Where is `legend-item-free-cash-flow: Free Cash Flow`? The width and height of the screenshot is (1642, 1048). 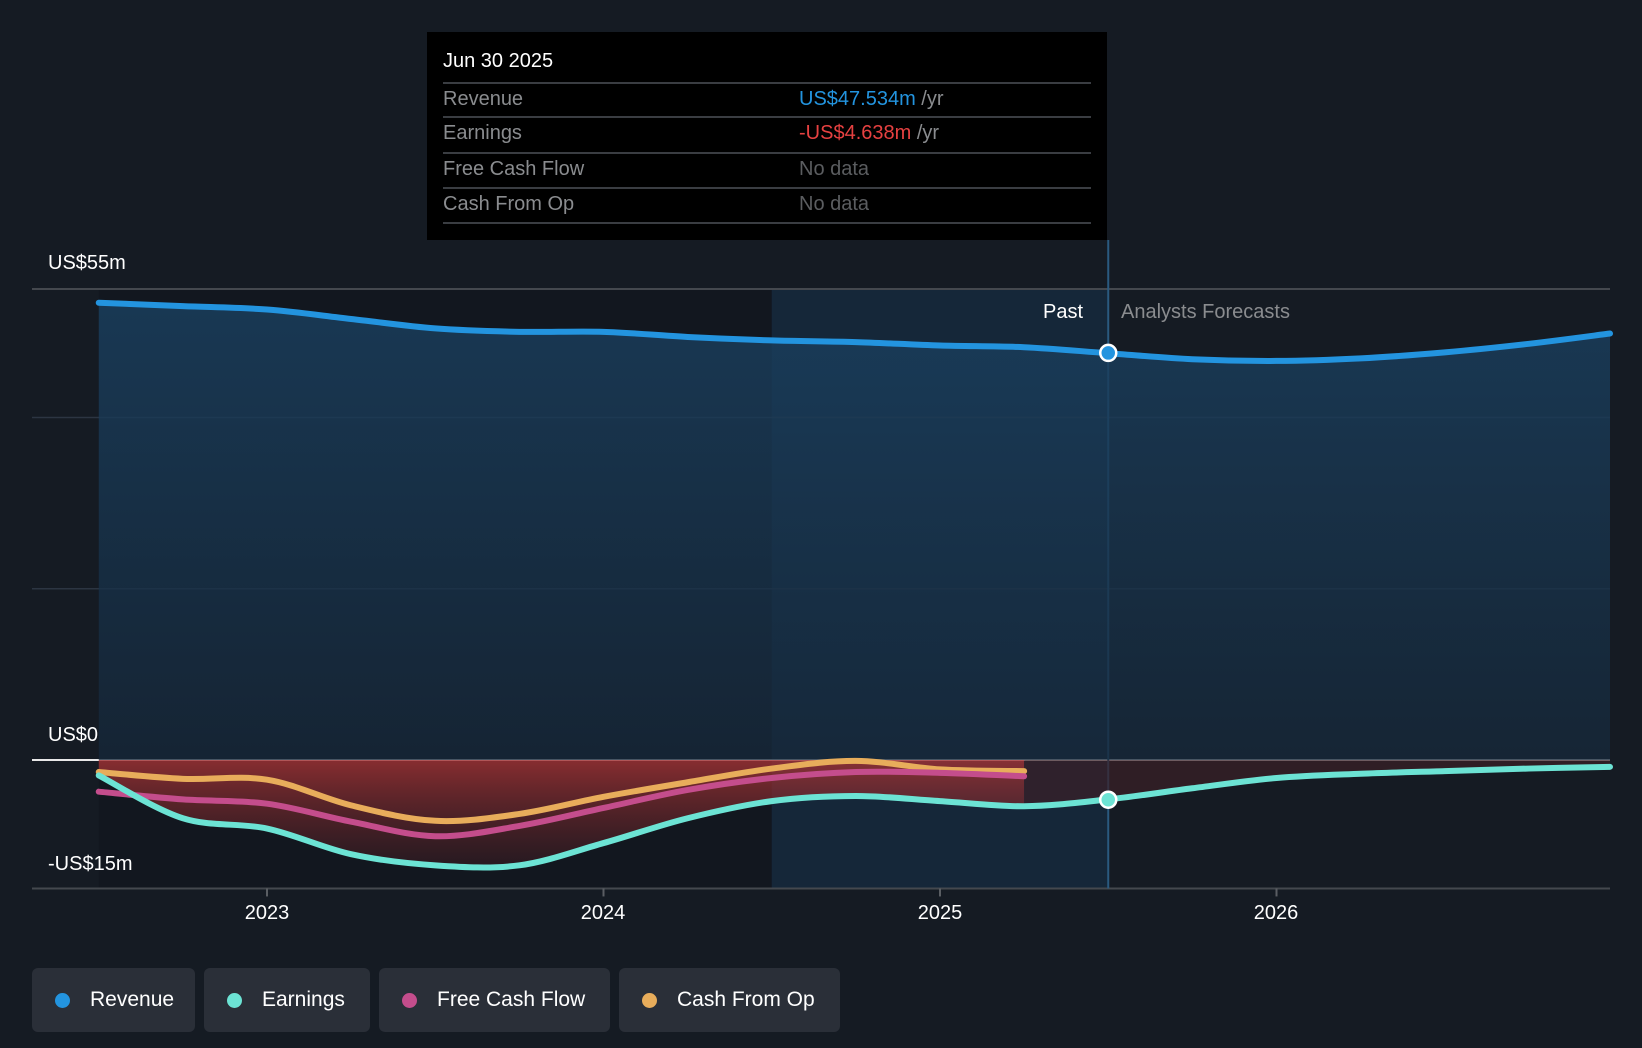 legend-item-free-cash-flow: Free Cash Flow is located at coordinates (494, 1000).